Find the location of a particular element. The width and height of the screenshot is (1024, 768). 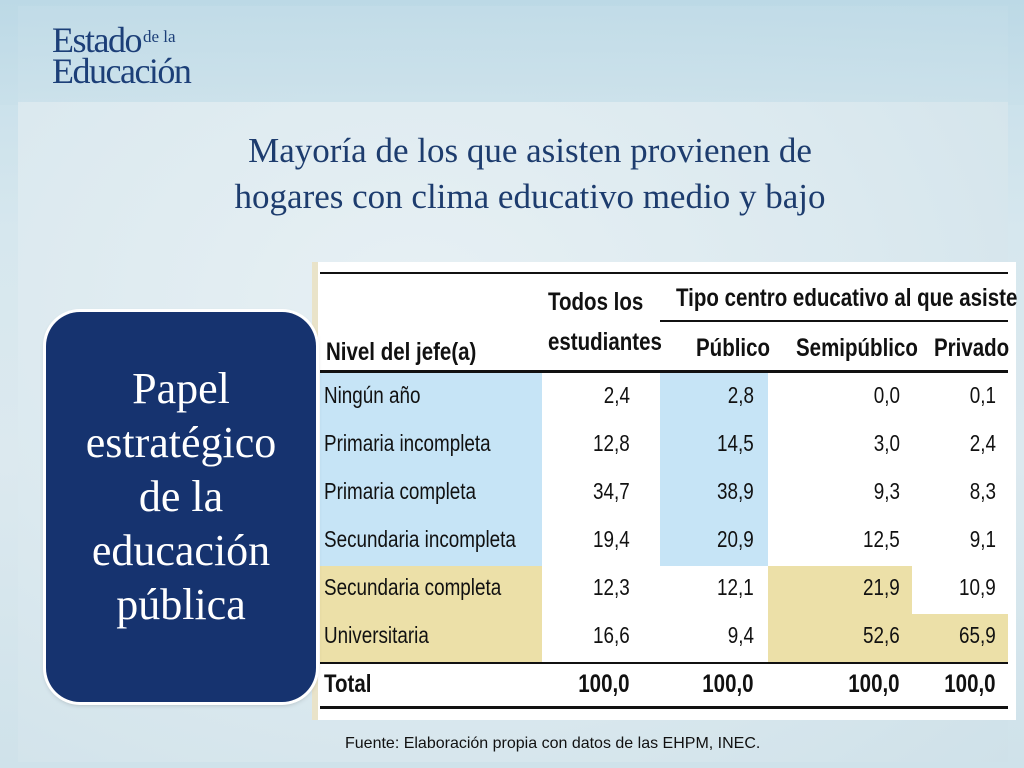

cell-semipublico: 52,6 is located at coordinates (881, 635).